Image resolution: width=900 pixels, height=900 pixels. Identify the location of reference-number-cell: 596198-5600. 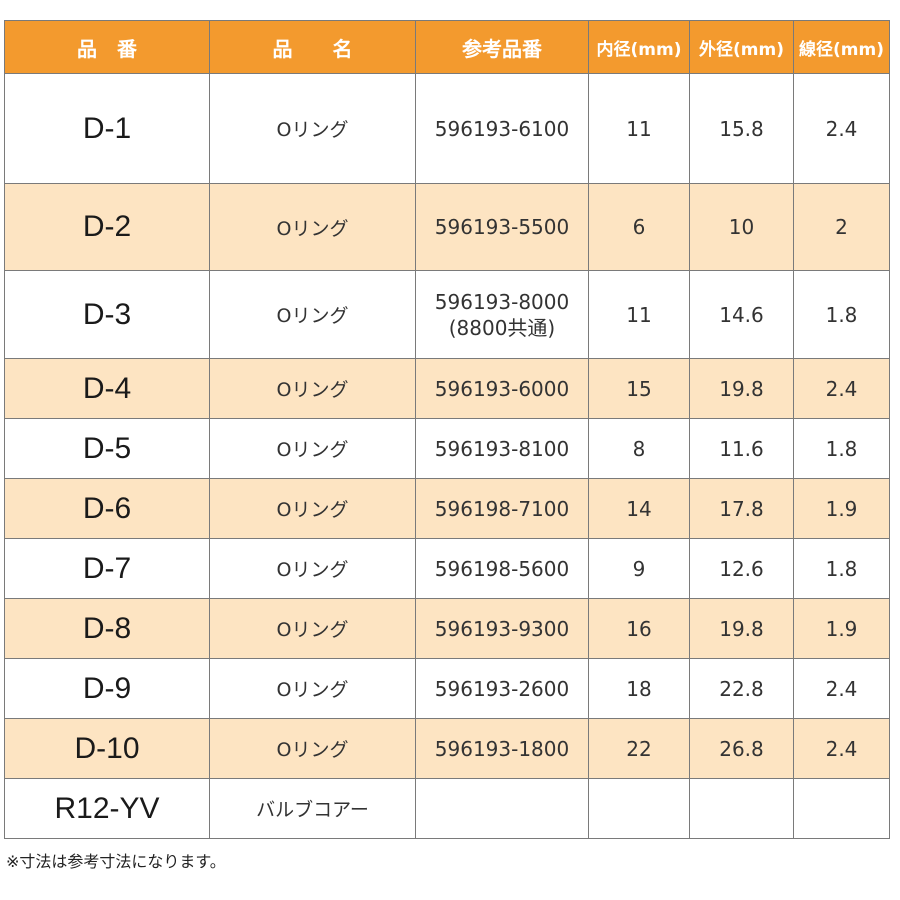
(502, 568).